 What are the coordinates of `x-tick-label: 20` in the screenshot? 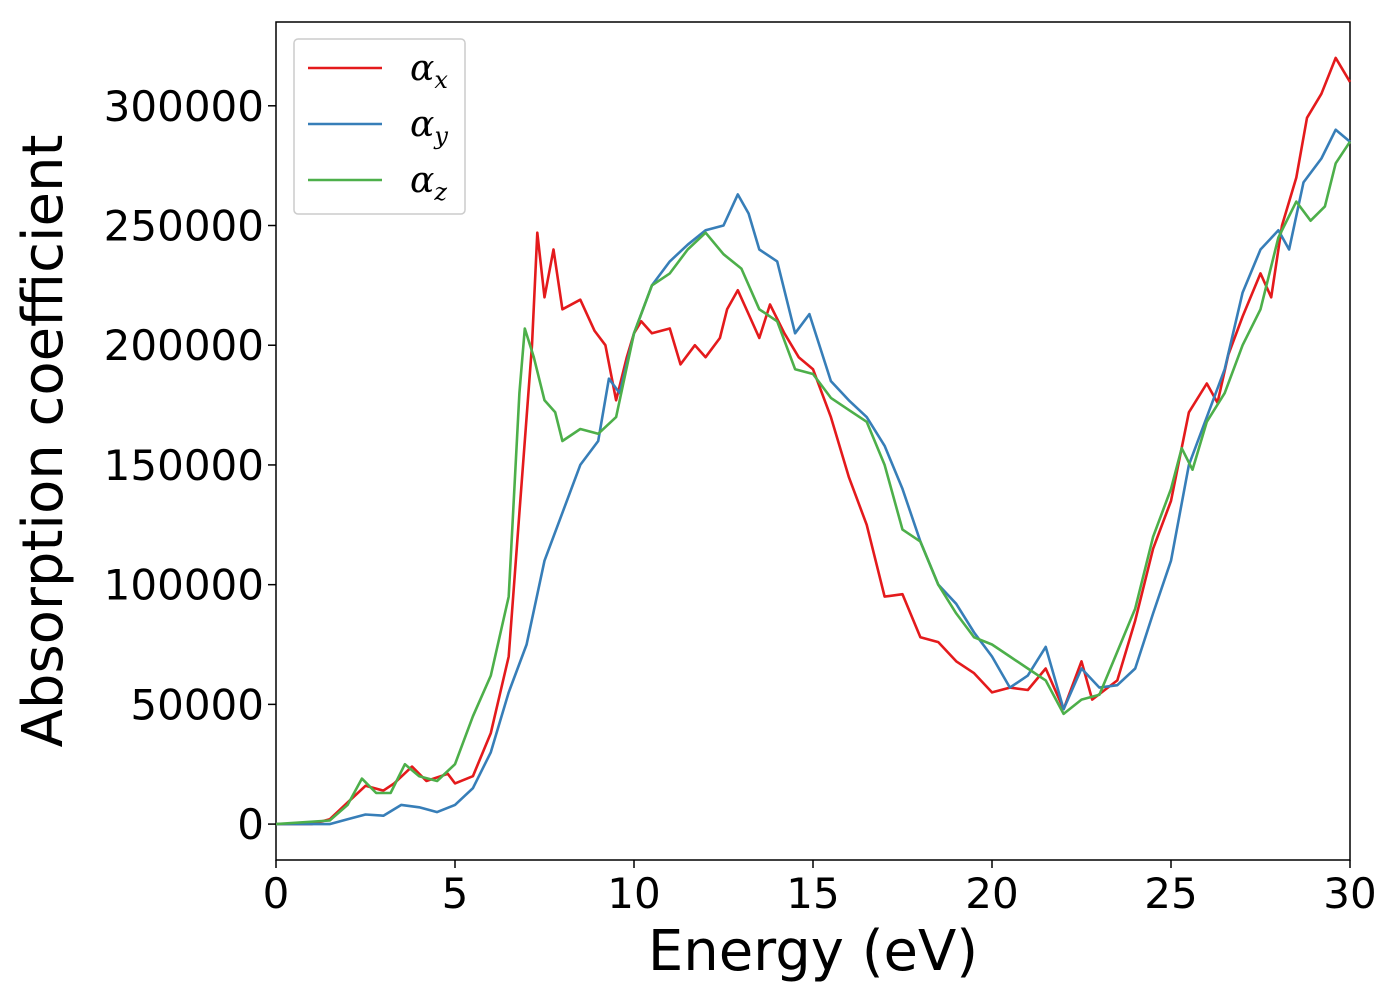 It's located at (991, 893).